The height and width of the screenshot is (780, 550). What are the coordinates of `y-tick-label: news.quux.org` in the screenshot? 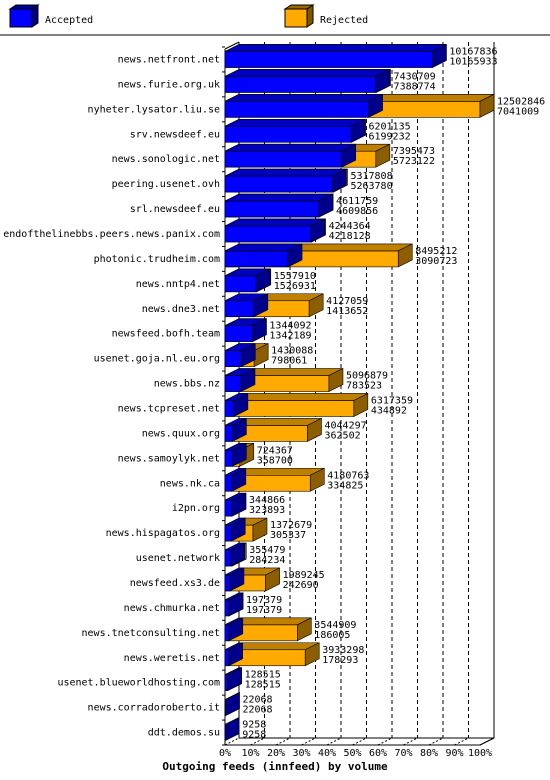 It's located at (181, 433).